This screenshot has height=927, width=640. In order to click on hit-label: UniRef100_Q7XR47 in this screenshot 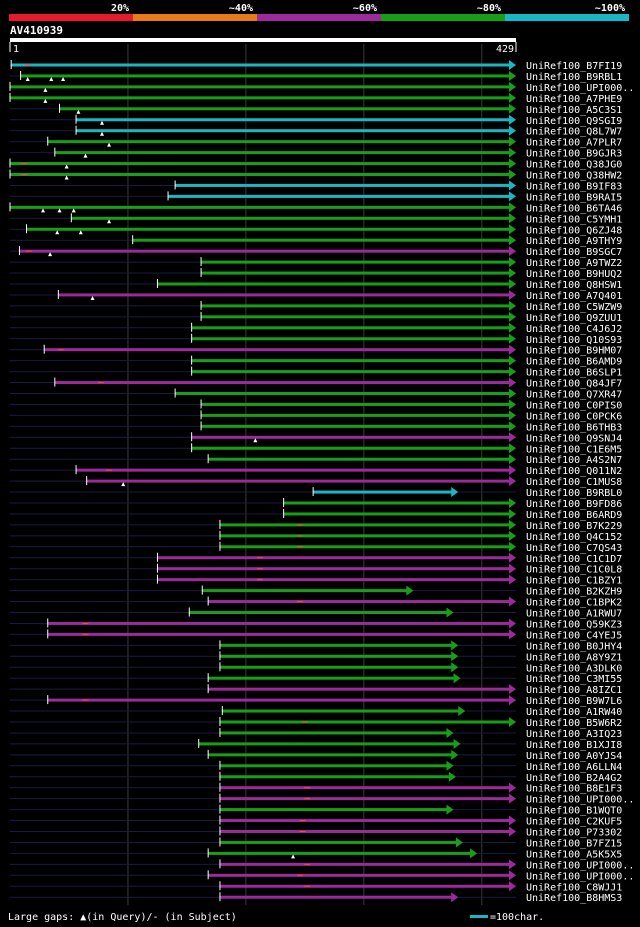, I will do `click(574, 395)`.